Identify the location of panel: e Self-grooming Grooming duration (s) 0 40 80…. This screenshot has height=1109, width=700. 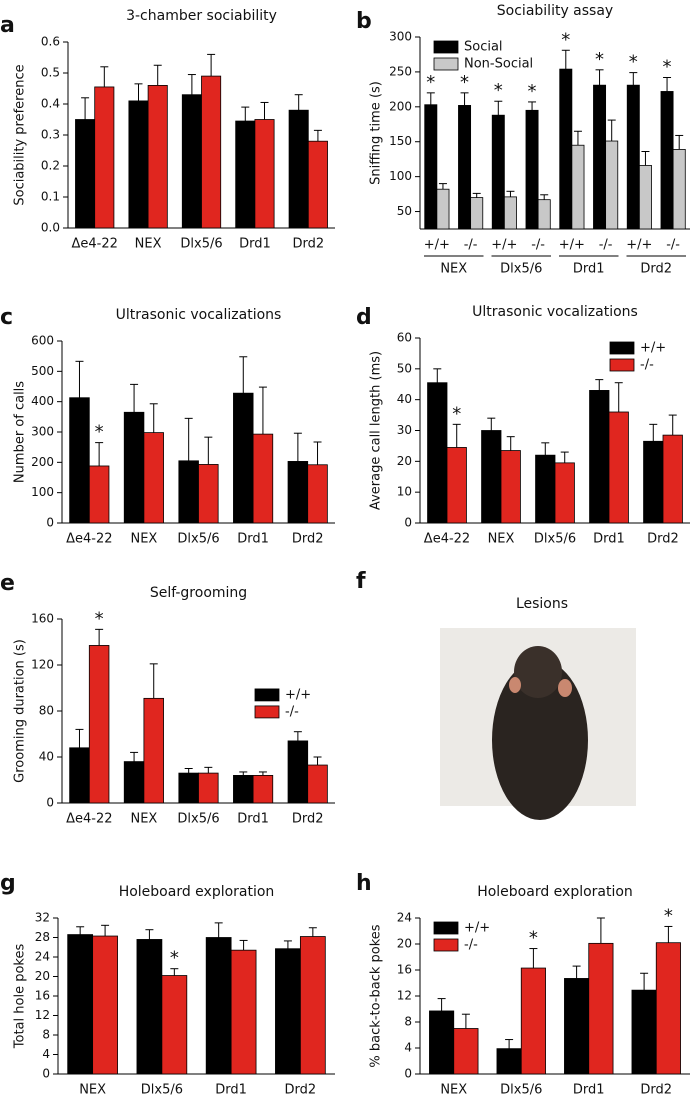
(167, 699).